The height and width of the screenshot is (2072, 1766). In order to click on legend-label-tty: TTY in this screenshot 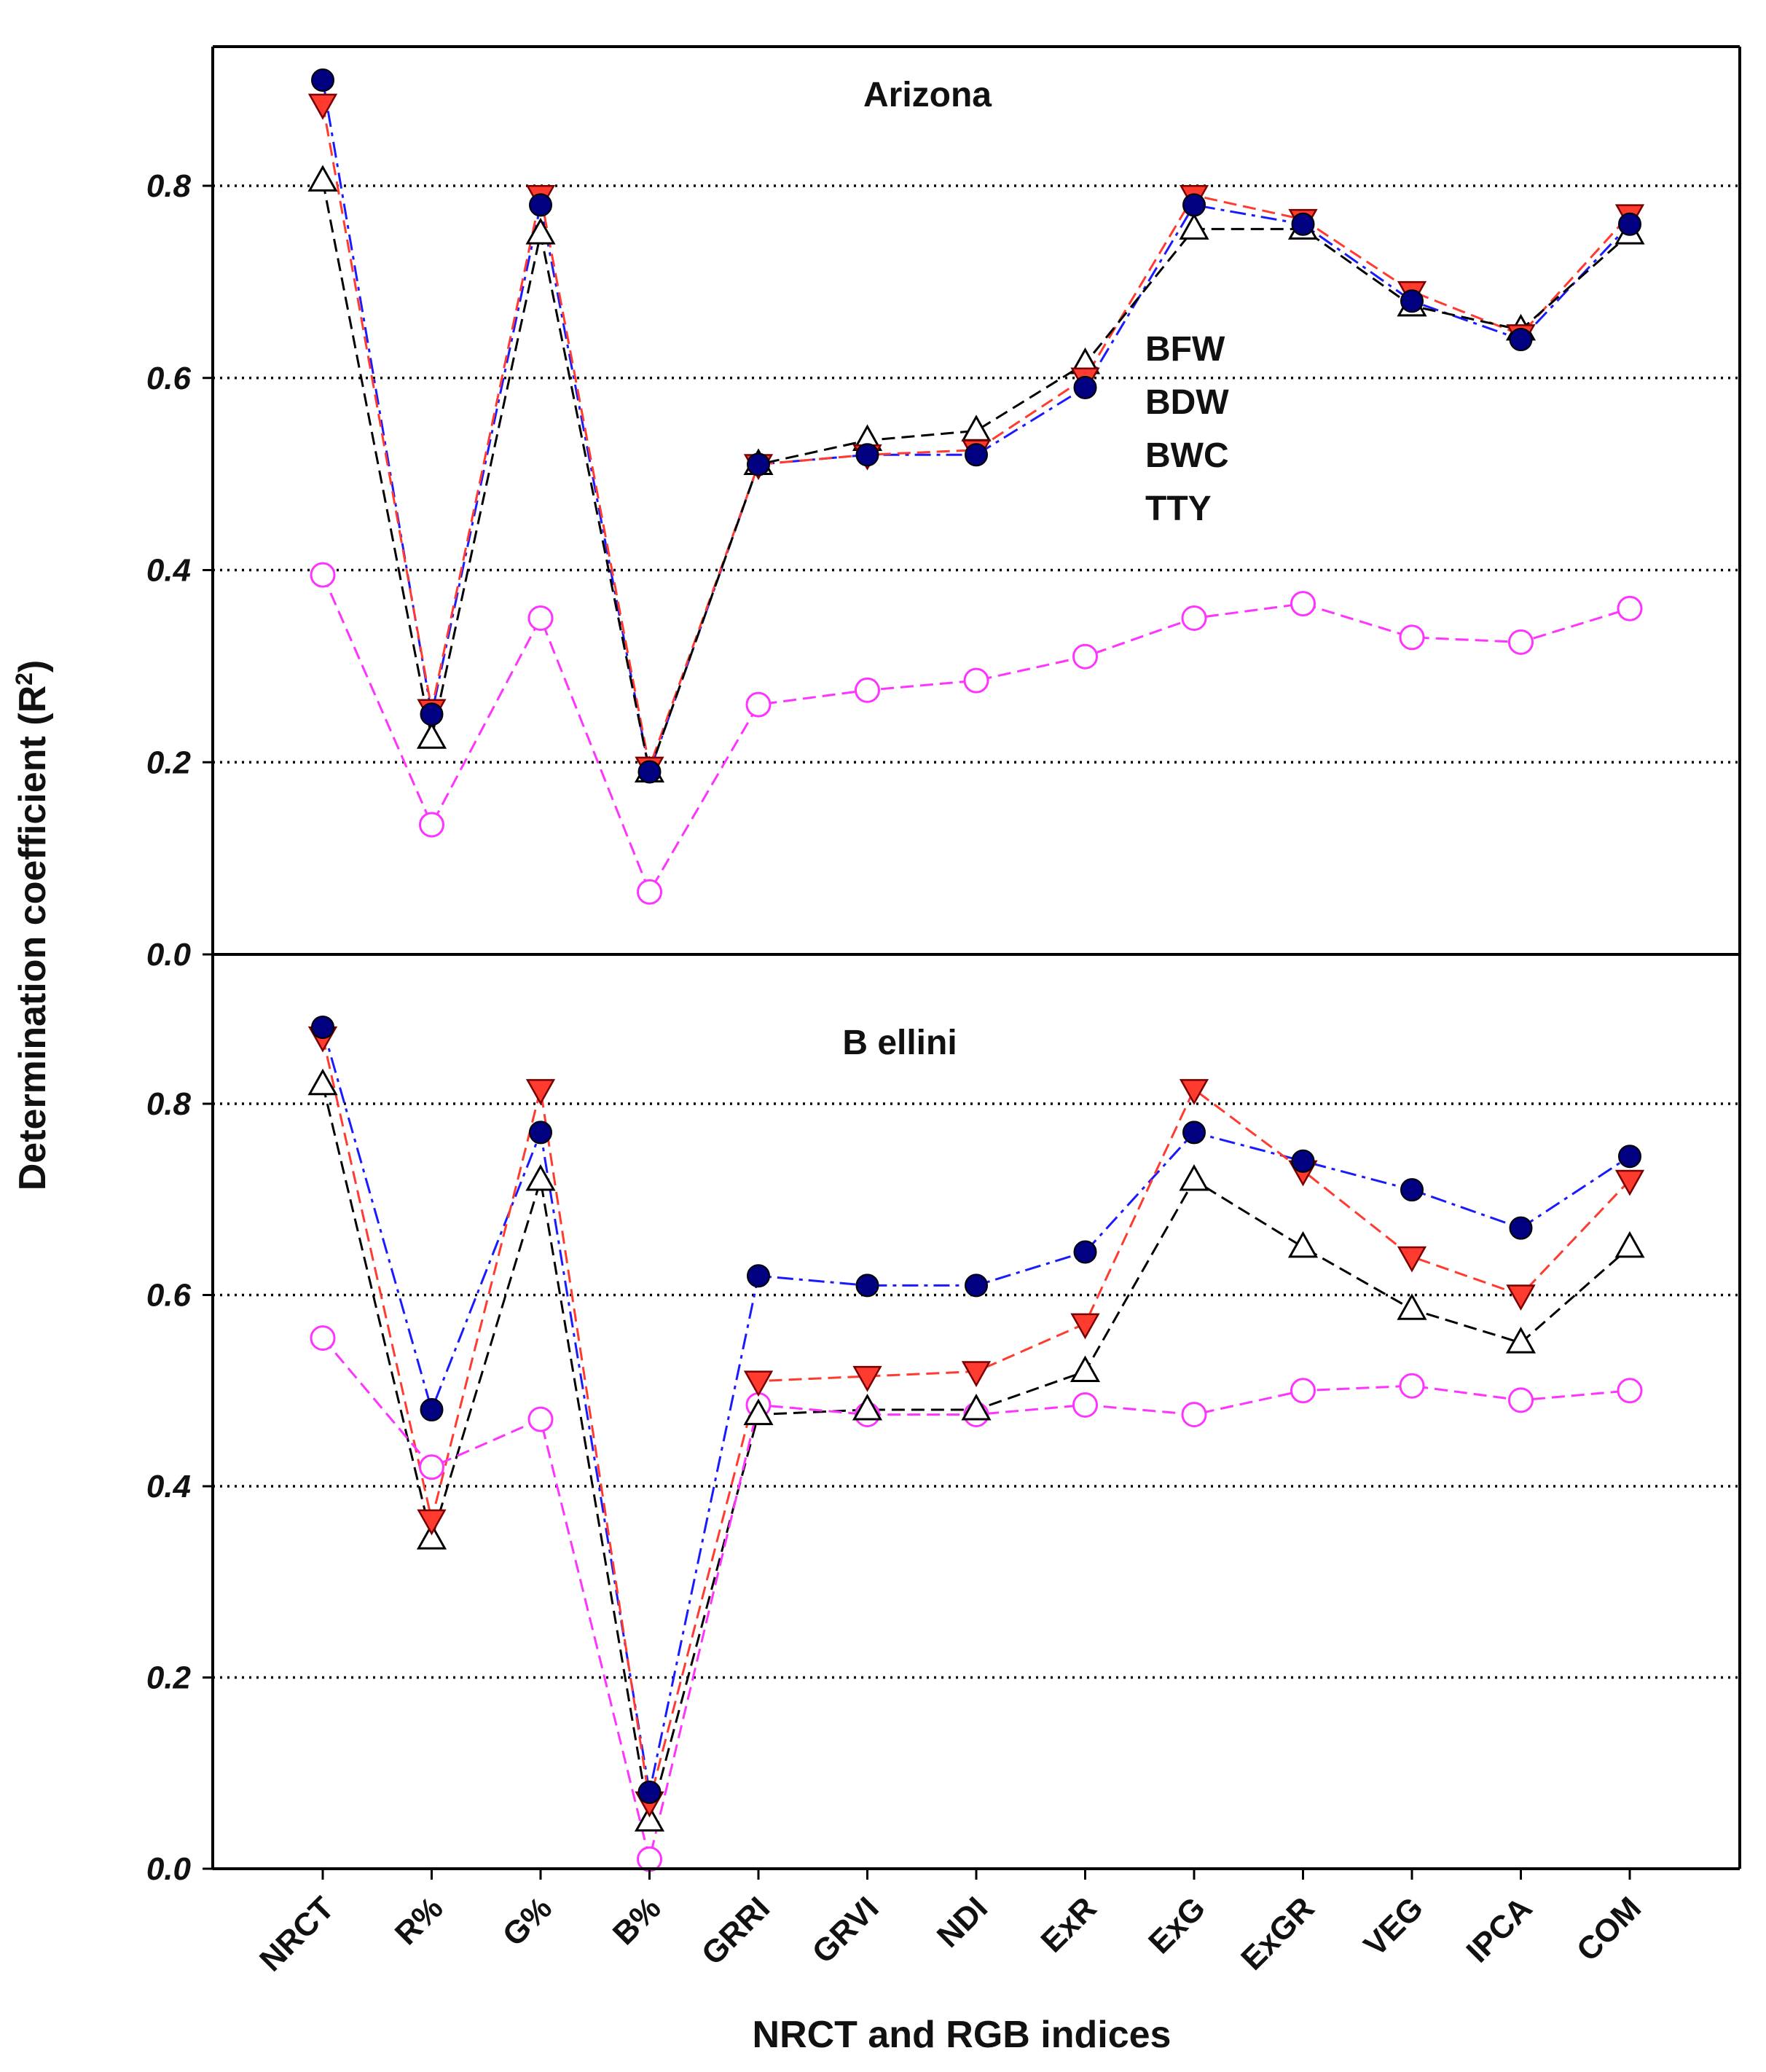, I will do `click(1179, 509)`.